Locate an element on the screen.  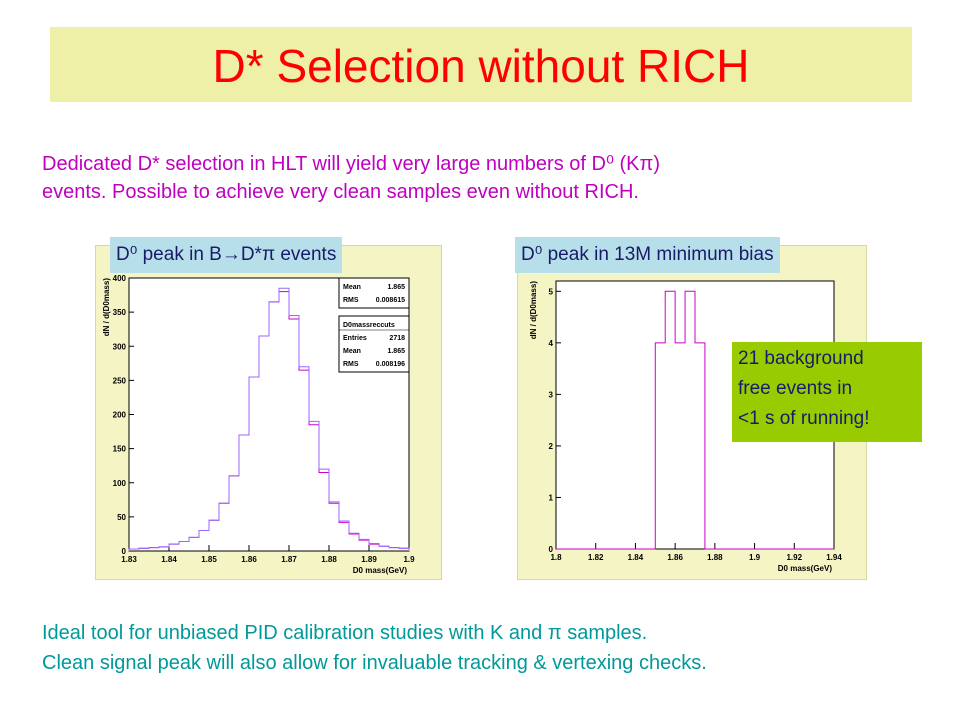
x-tick-label: 1.94 is located at coordinates (834, 557).